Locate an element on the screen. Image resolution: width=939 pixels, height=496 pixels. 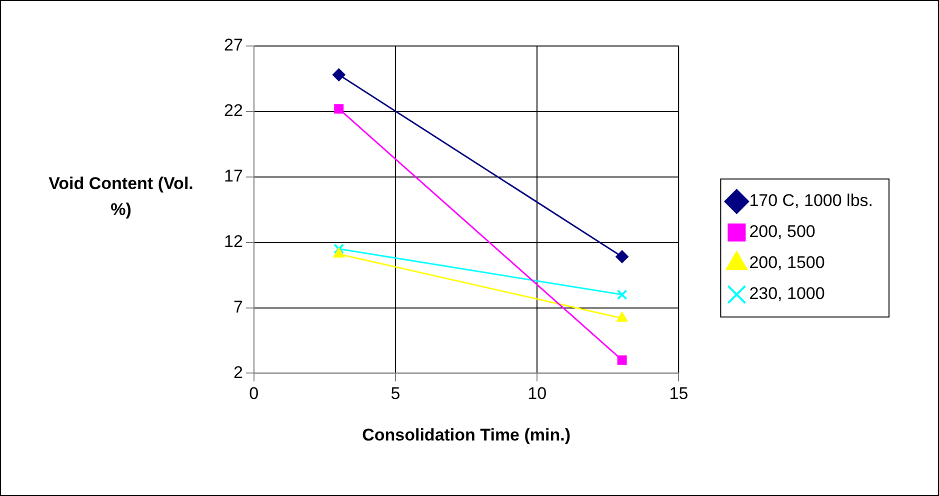
legend-label: 170 C, 1000 lbs. is located at coordinates (811, 200).